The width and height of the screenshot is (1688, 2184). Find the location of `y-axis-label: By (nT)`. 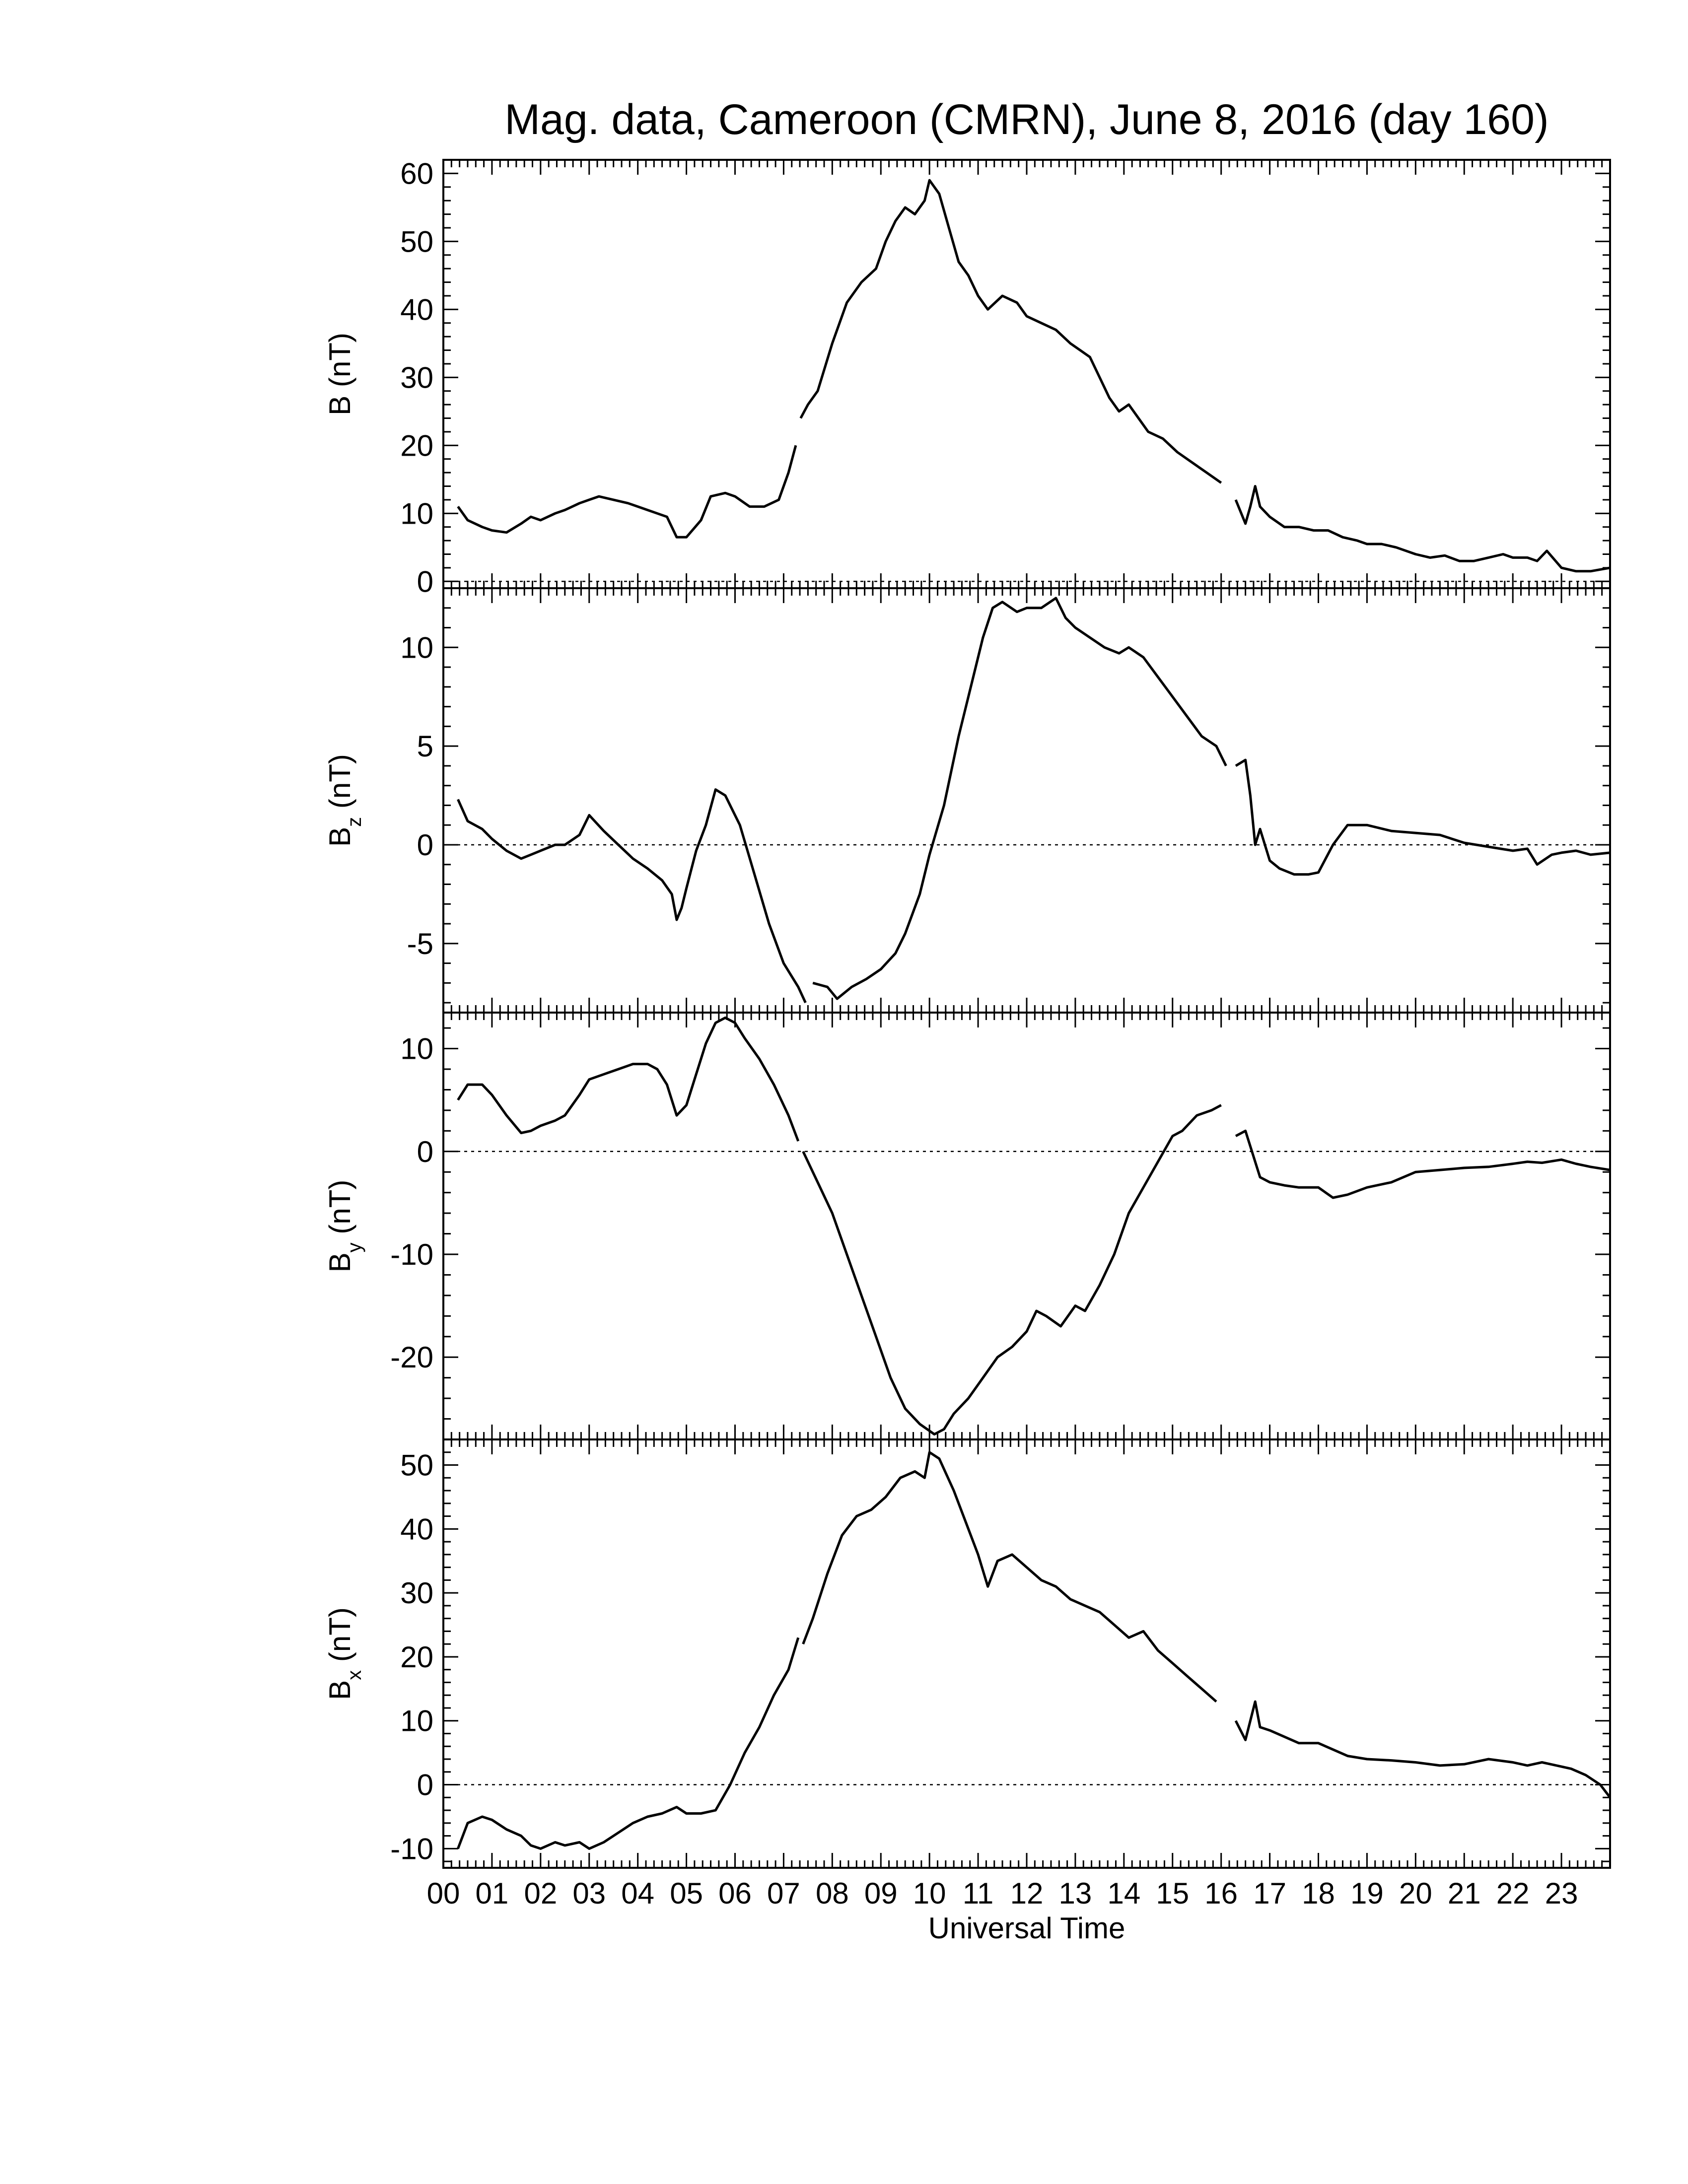

y-axis-label: By (nT) is located at coordinates (344, 1226).